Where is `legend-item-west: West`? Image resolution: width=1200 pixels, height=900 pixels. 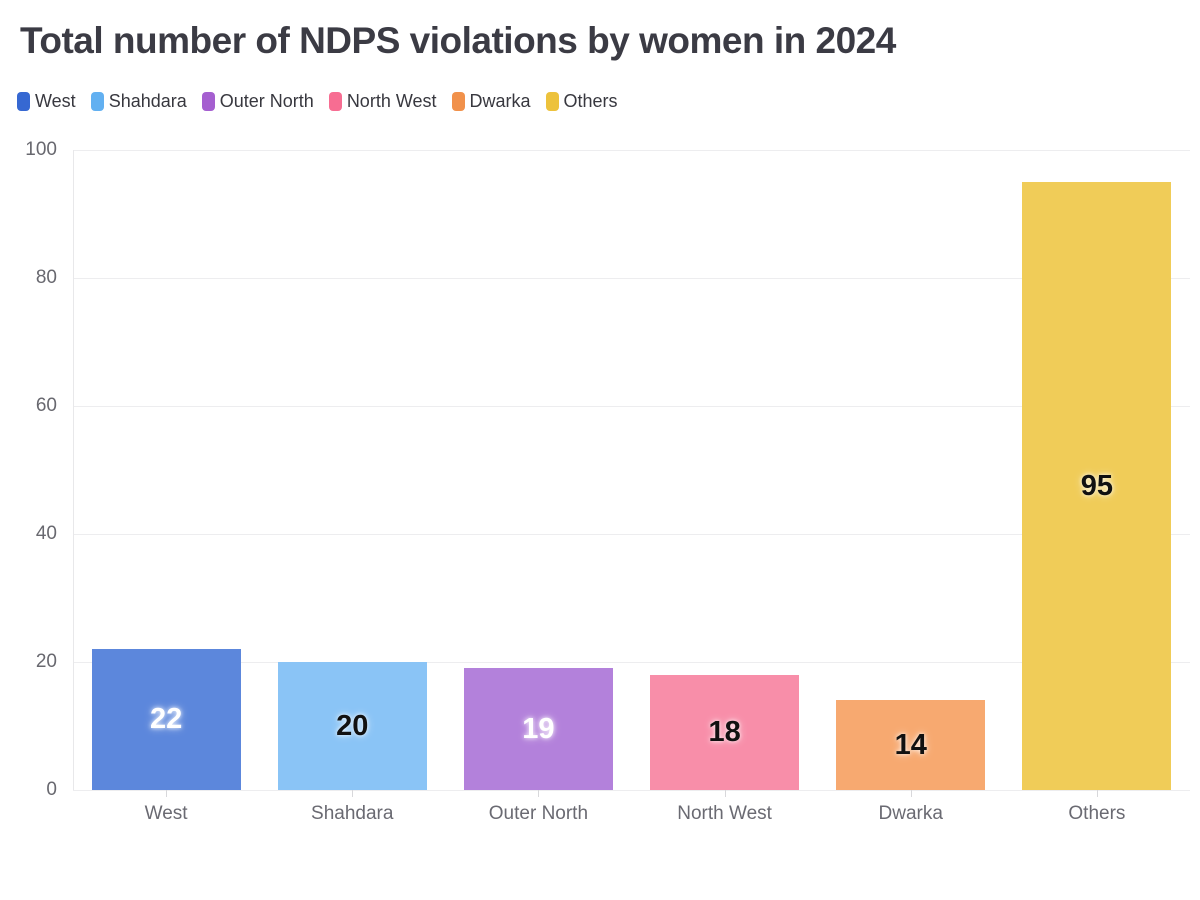
legend-item-west: West is located at coordinates (46, 101).